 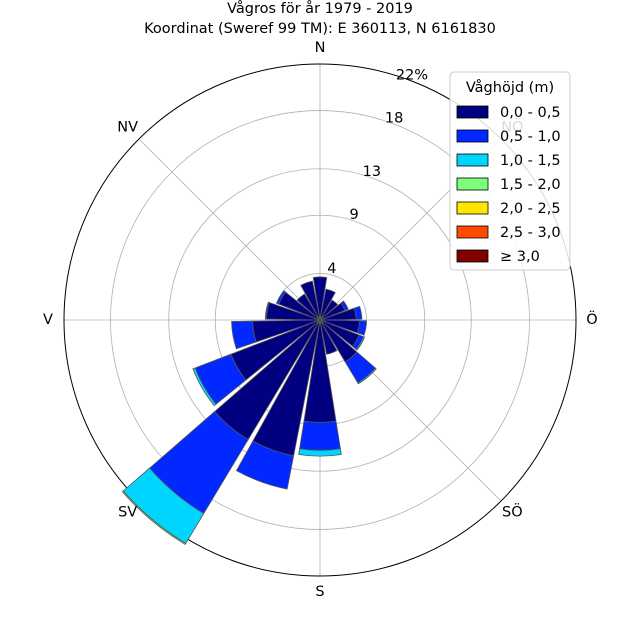 What do you see at coordinates (530, 113) in the screenshot?
I see `legend-label: 0,0 - 0,5` at bounding box center [530, 113].